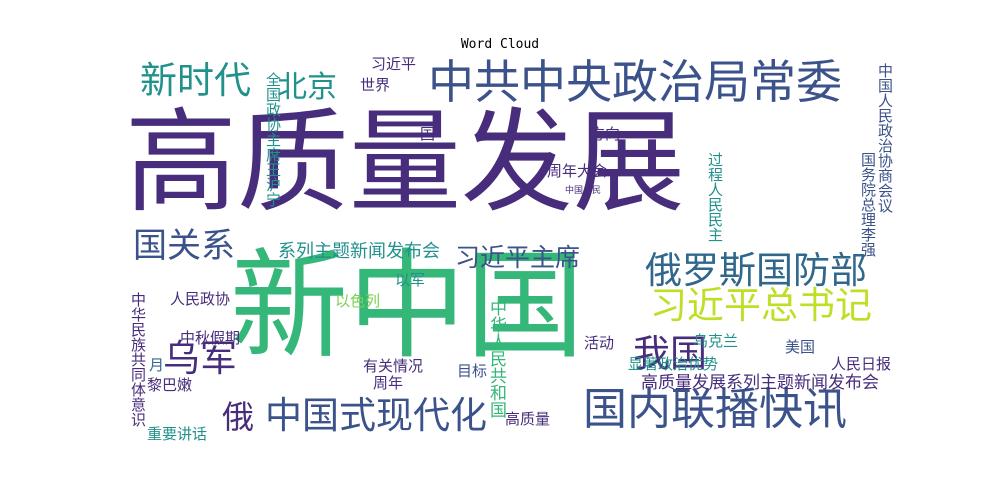 This screenshot has width=1000, height=500. Describe the element at coordinates (273, 139) in the screenshot. I see `word-cppcc-chairman-wang-huning: 全国政协主席王沪宁` at that location.